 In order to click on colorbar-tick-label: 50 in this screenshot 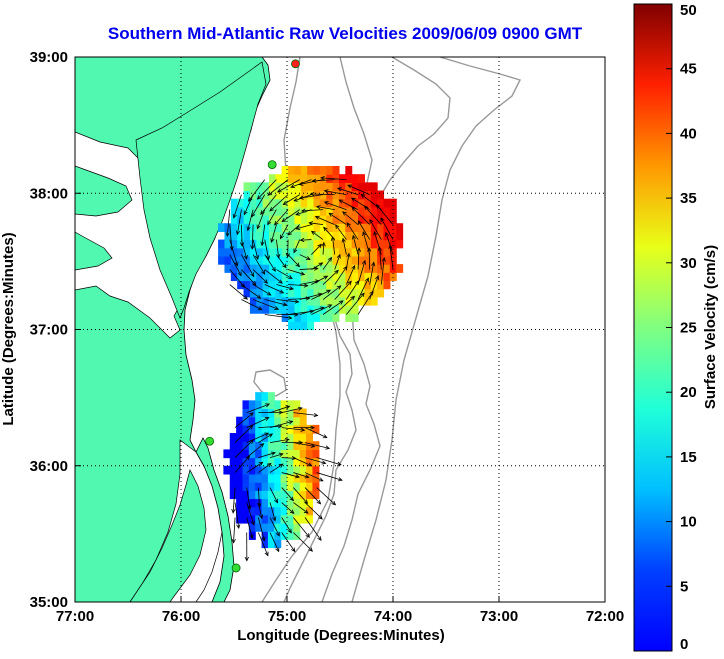, I will do `click(688, 10)`.